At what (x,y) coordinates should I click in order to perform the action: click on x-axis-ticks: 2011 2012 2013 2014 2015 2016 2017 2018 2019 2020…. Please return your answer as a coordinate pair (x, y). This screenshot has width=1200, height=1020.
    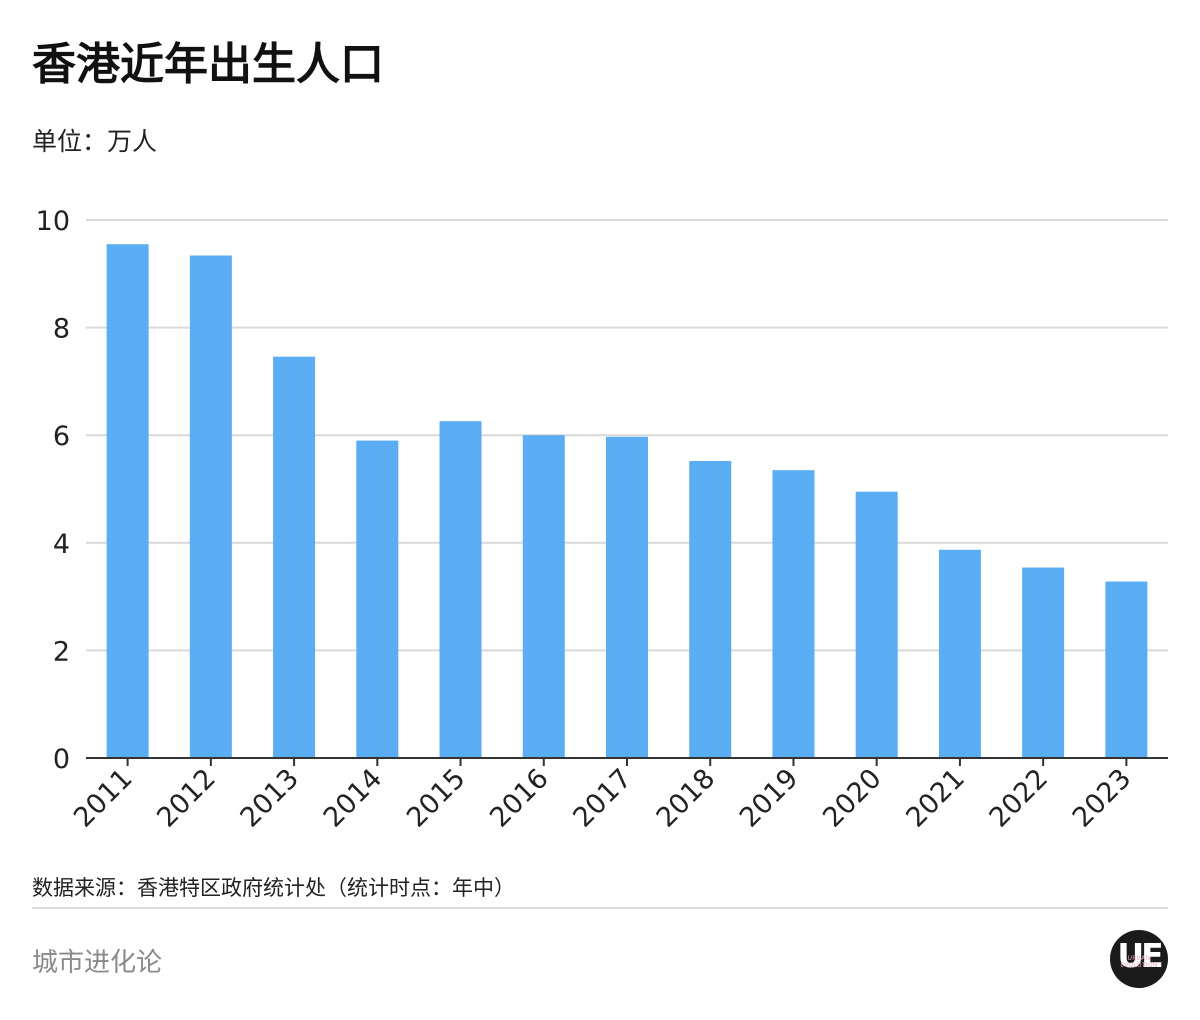
    Looking at the image, I should click on (602, 796).